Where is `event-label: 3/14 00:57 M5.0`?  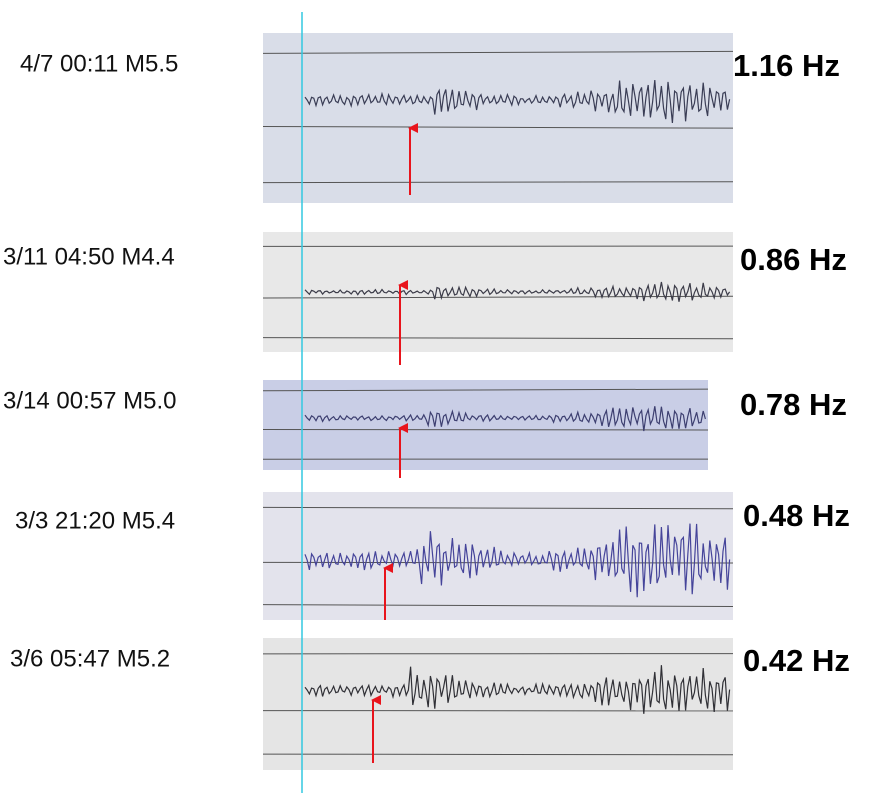
event-label: 3/14 00:57 M5.0 is located at coordinates (89, 400).